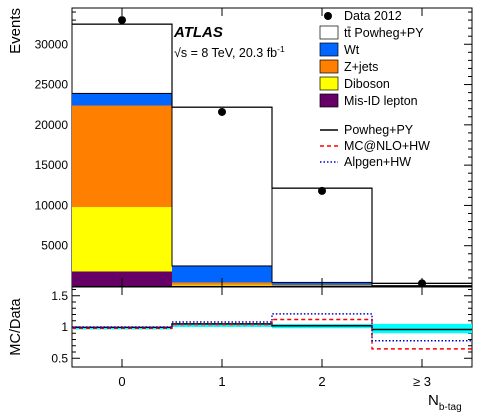 The image size is (491, 418). What do you see at coordinates (329, 32) in the screenshot?
I see `legend-swatch-tt-powheg-py` at bounding box center [329, 32].